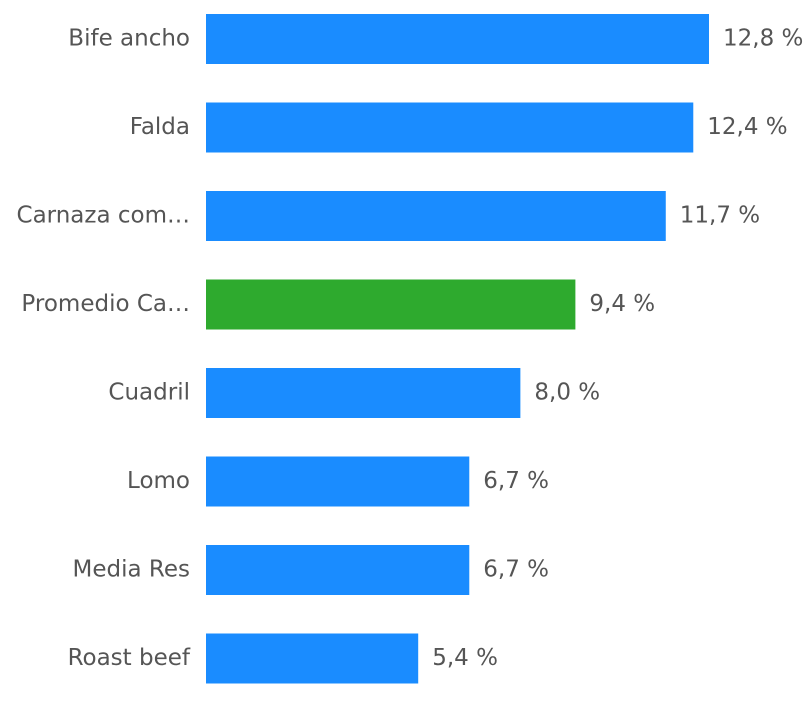 The width and height of the screenshot is (806, 701). Describe the element at coordinates (720, 216) in the screenshot. I see `value-label: 11,7 %` at that location.